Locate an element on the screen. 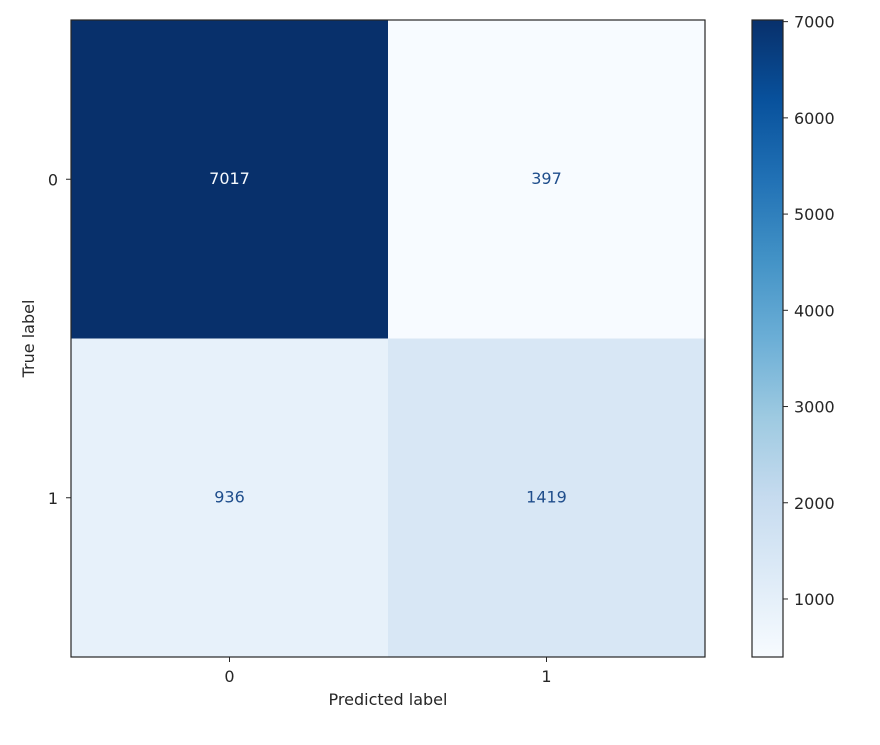 This screenshot has width=880, height=745. cell-value-0-0: 7017 is located at coordinates (229, 178).